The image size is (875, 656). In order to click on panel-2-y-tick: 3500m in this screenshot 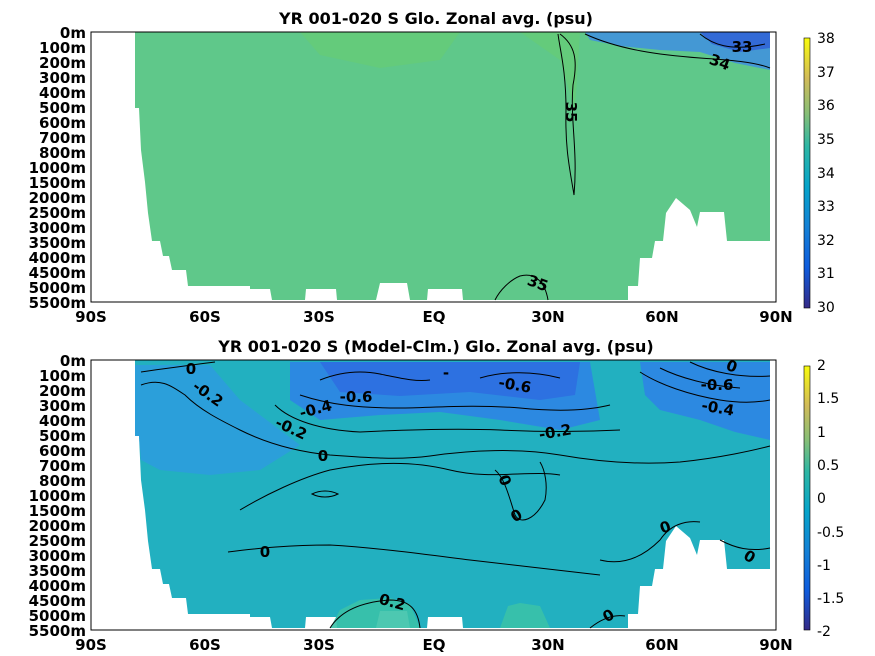, I will do `click(57, 571)`.